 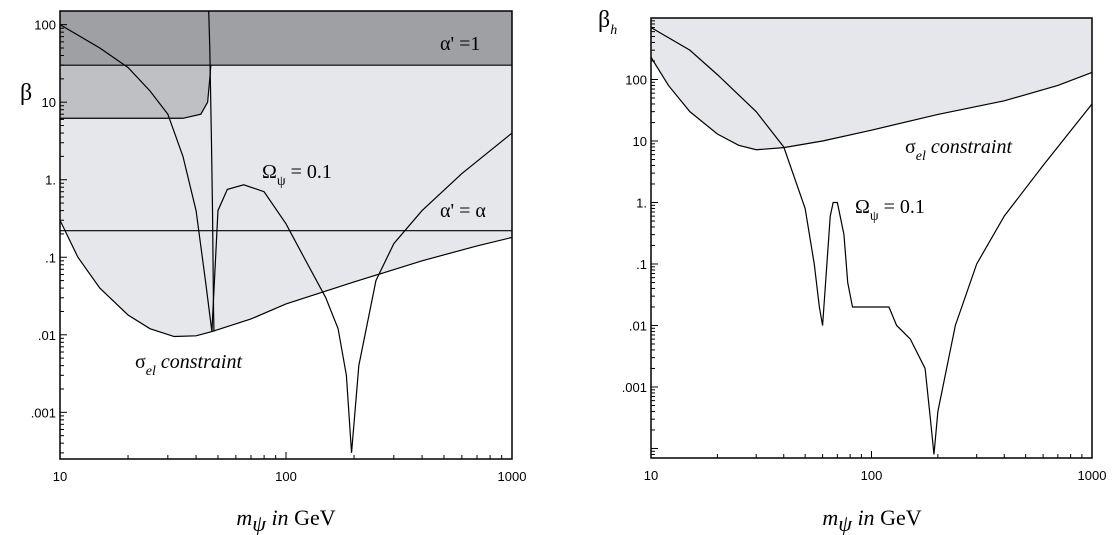 I want to click on region-alpha-prime-1-band, so click(x=286, y=38).